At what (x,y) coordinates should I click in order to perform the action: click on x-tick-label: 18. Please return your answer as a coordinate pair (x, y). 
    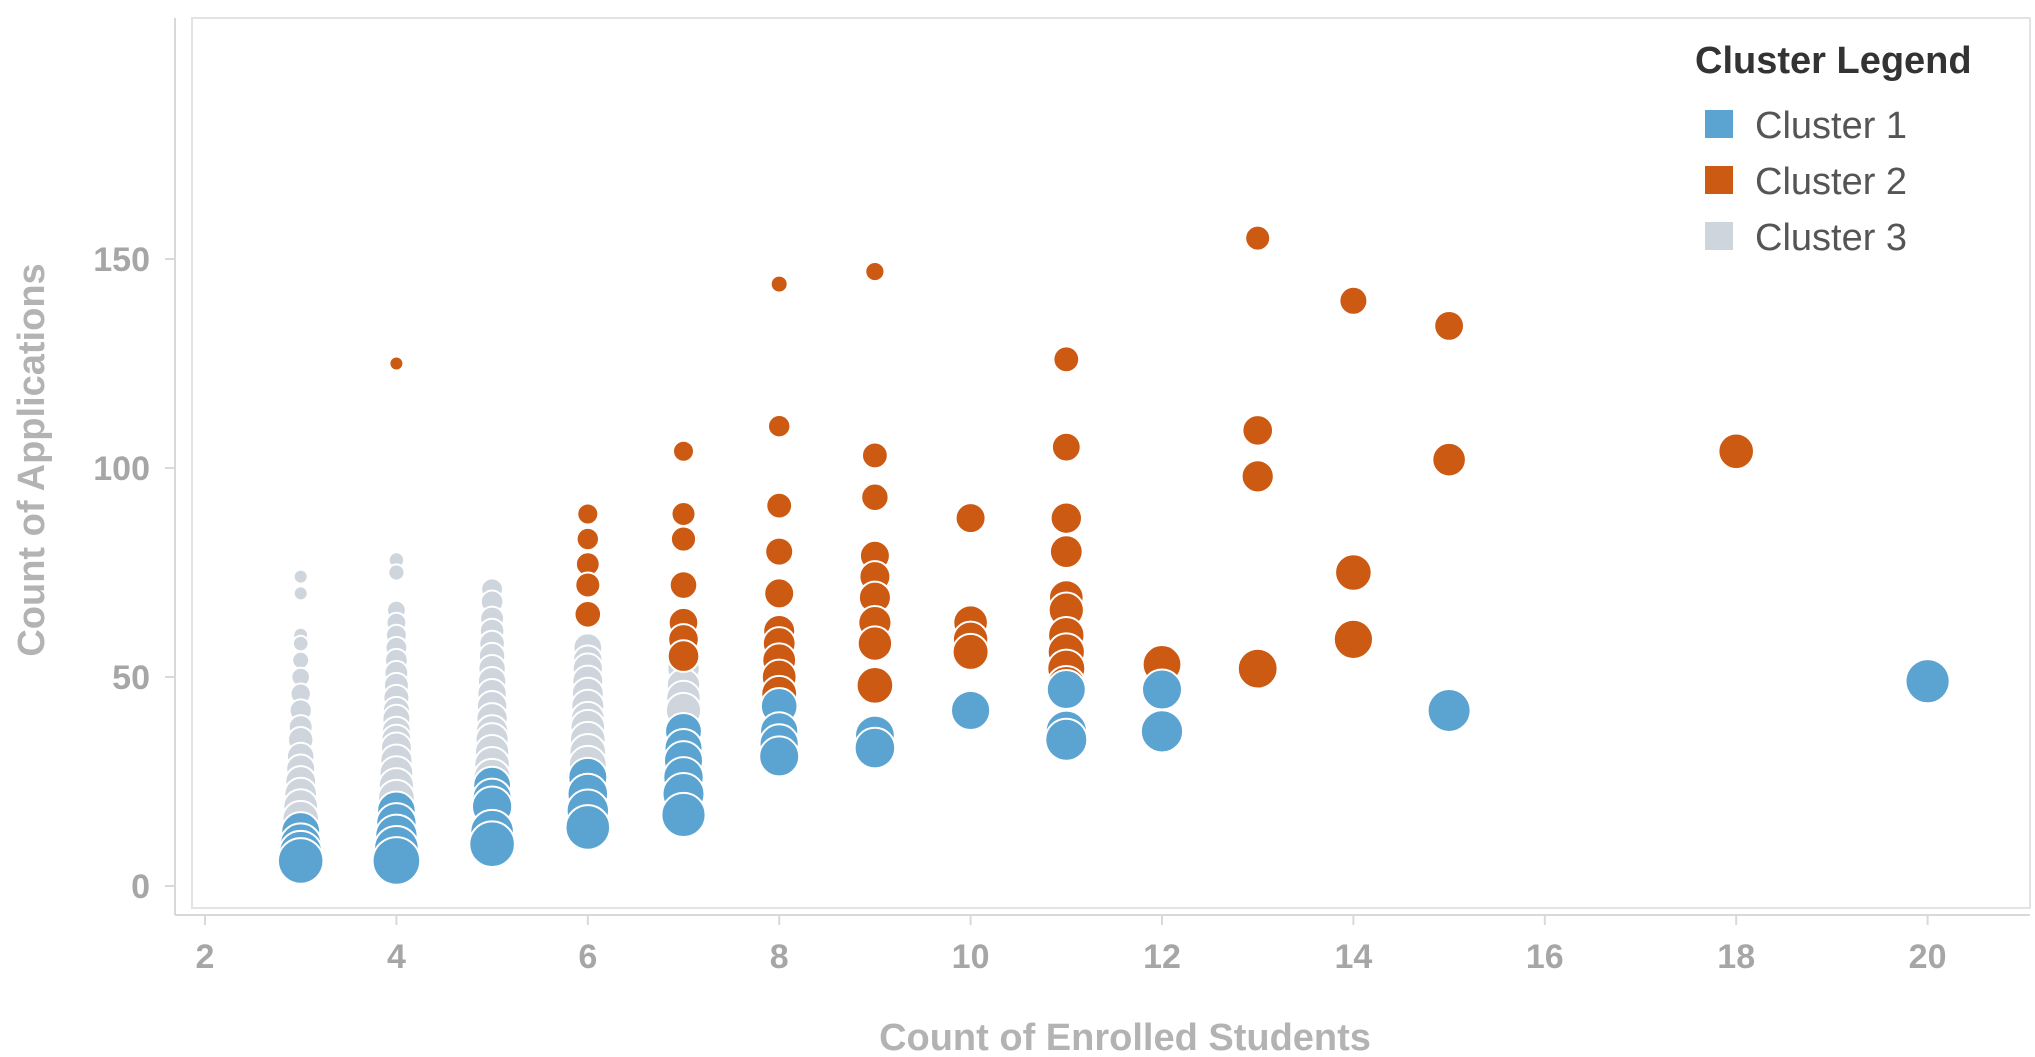
    Looking at the image, I should click on (1736, 957).